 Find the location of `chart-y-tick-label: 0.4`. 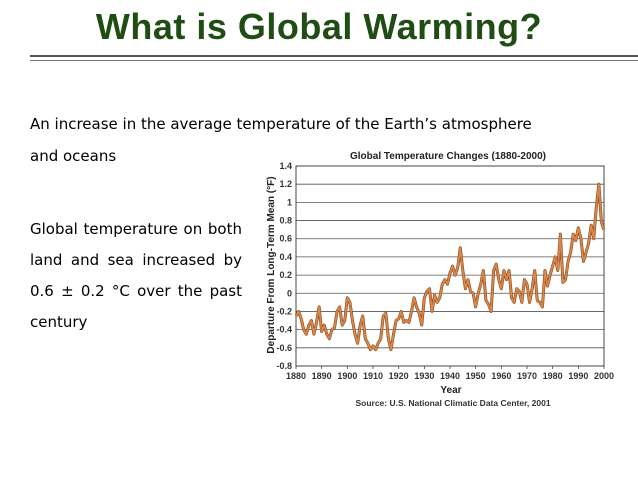

chart-y-tick-label: 0.4 is located at coordinates (285, 257).